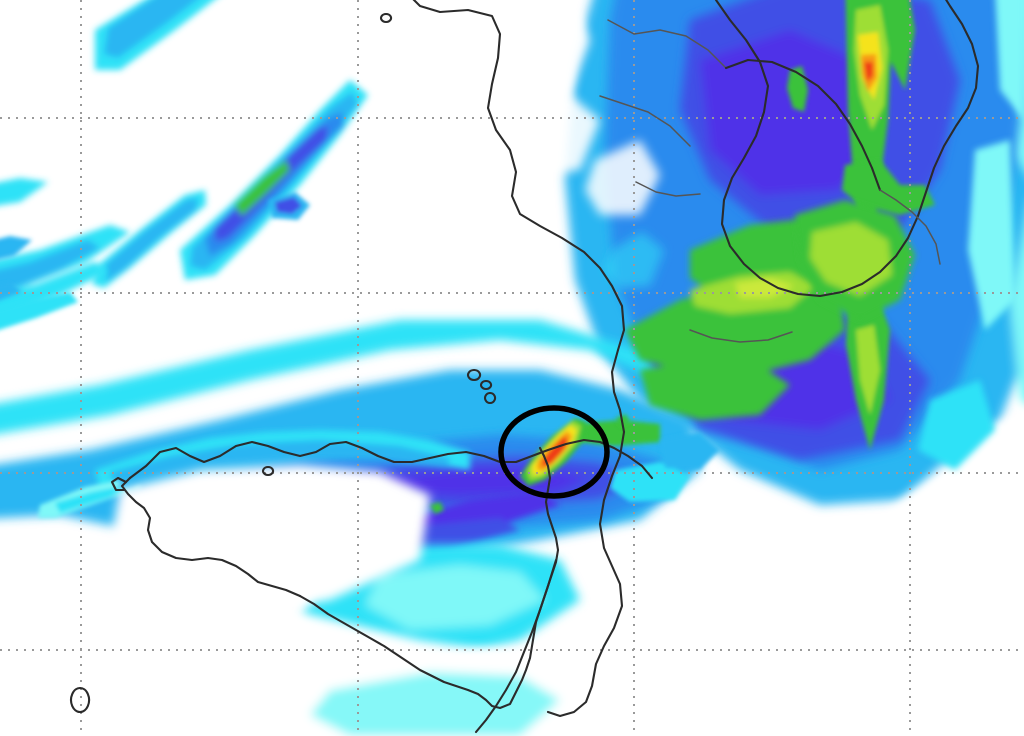  Describe the element at coordinates (119, 484) in the screenshot. I see `coastline-sicily-west-tip` at that location.